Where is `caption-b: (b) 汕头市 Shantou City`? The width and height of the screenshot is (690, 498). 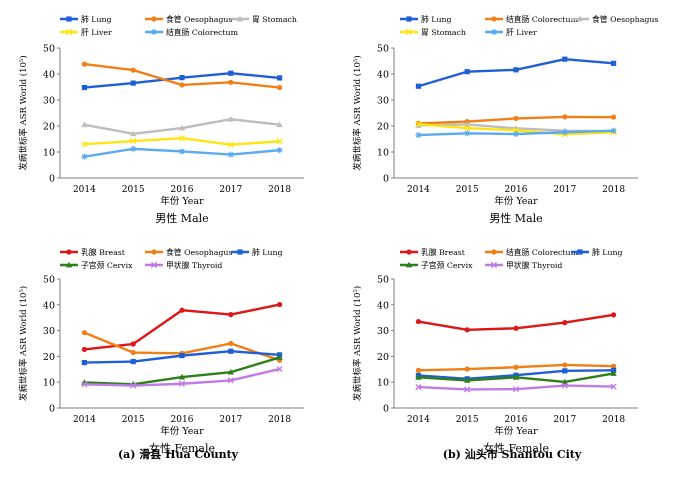
caption-b: (b) 汕头市 Shantou City is located at coordinates (512, 454).